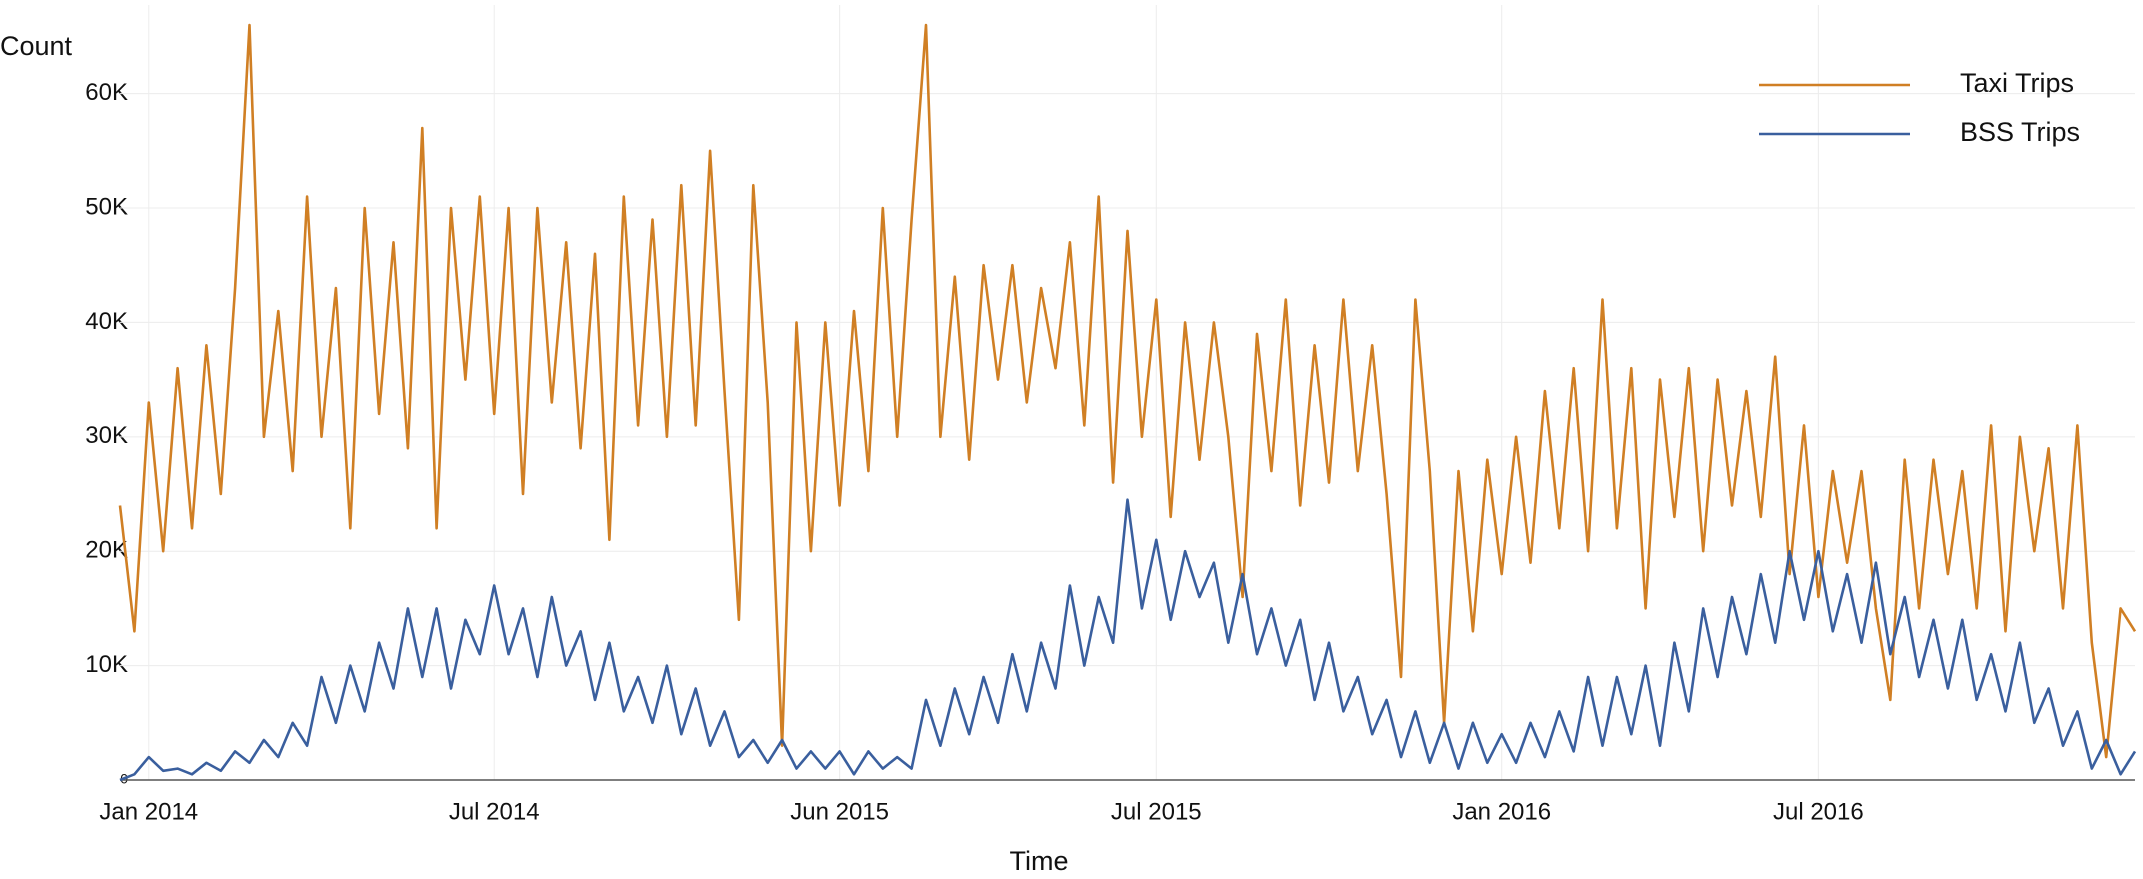  What do you see at coordinates (106, 435) in the screenshot?
I see `y-tick-label: 30K` at bounding box center [106, 435].